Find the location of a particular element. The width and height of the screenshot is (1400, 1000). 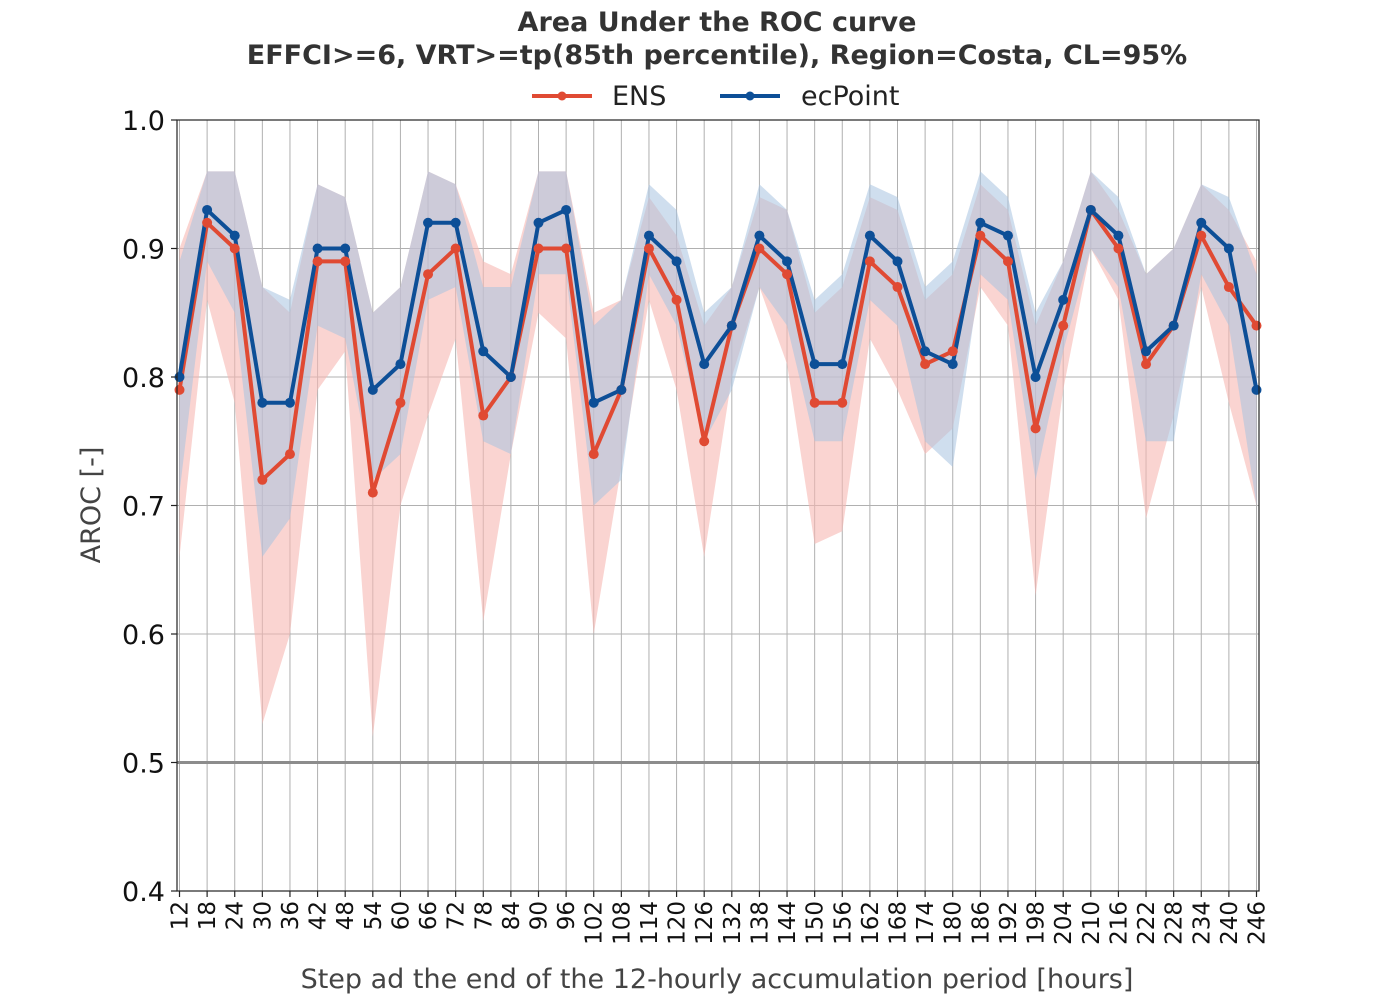

y-axis-label: AROC [-] is located at coordinates (91, 505).